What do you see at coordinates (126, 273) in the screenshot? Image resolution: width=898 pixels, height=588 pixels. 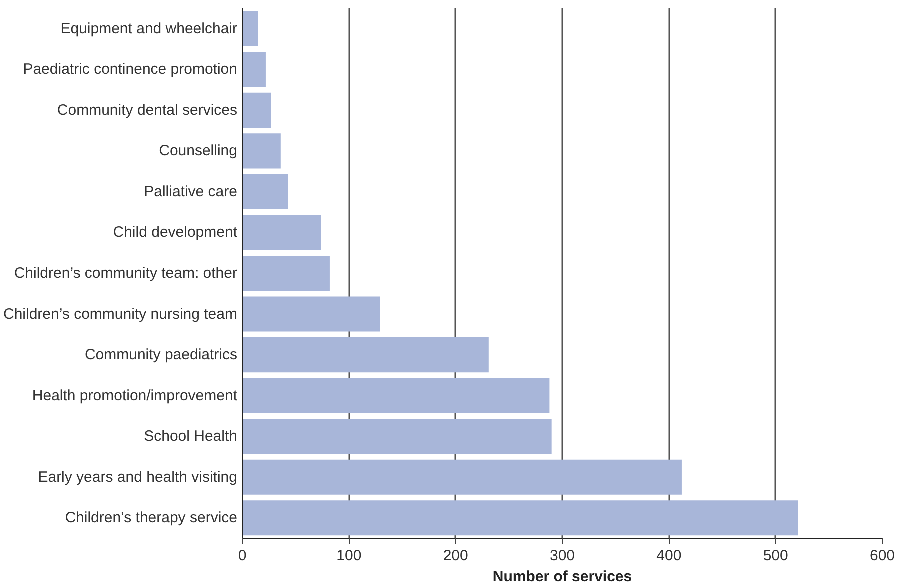 I see `y-tick-label: Children’s community team: other` at bounding box center [126, 273].